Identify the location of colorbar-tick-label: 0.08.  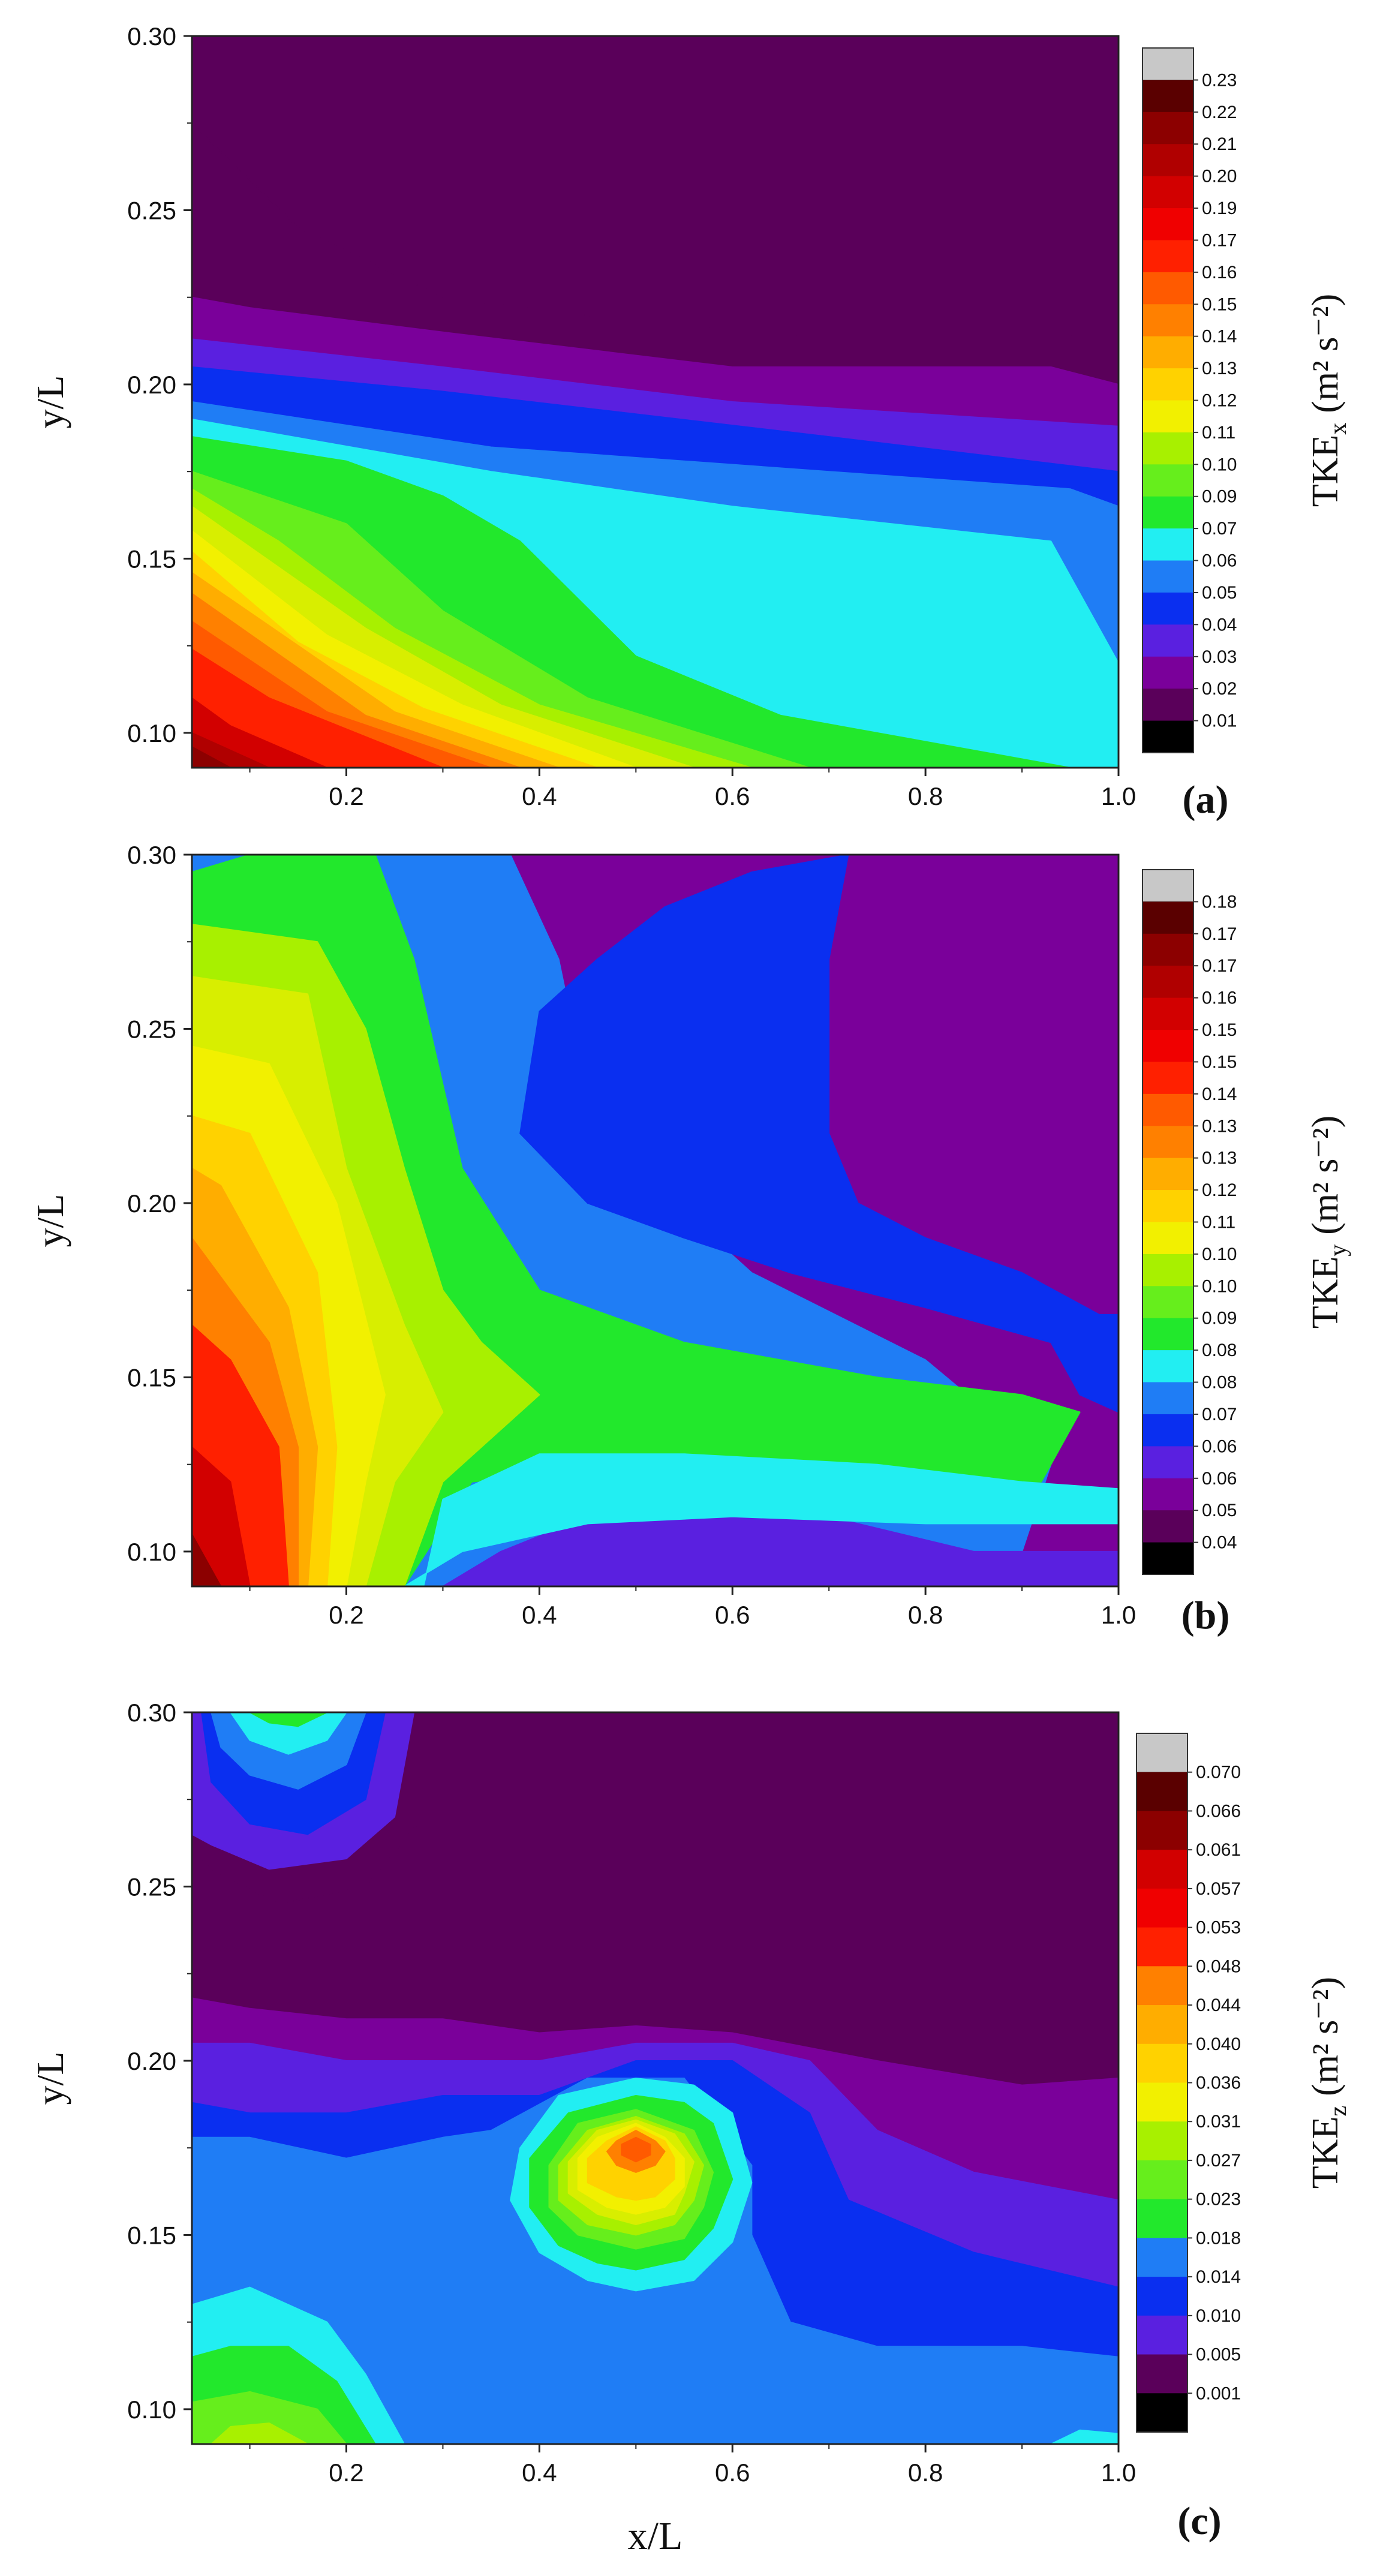
(1219, 1383).